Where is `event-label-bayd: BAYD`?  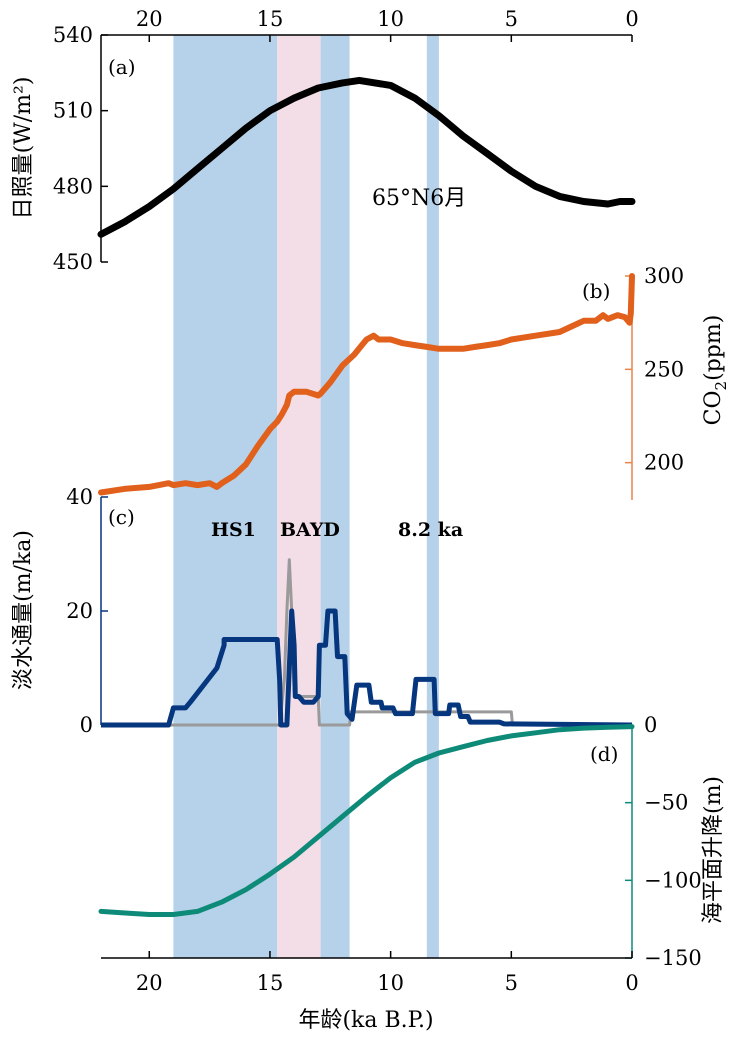 event-label-bayd: BAYD is located at coordinates (310, 530).